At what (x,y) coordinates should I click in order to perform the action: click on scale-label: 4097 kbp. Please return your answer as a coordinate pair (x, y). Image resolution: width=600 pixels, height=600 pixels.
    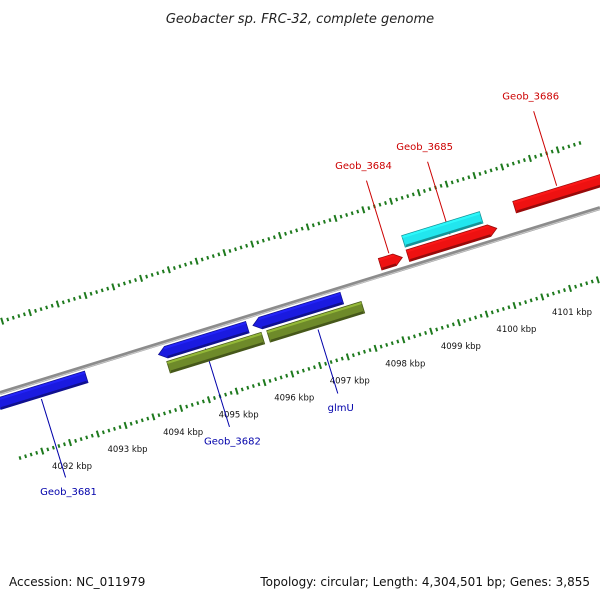
    Looking at the image, I should click on (350, 381).